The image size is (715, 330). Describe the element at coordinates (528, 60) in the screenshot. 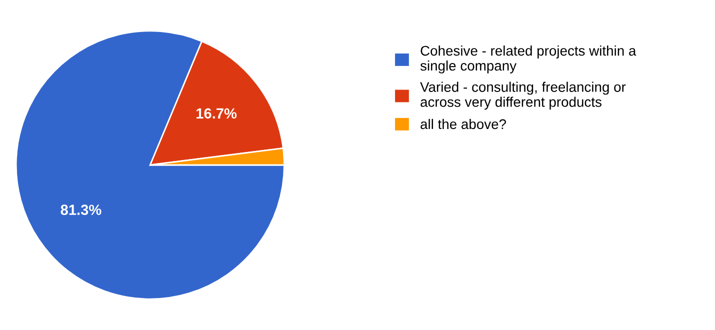

I see `legend-label: Cohesive - related projects within a single company` at that location.